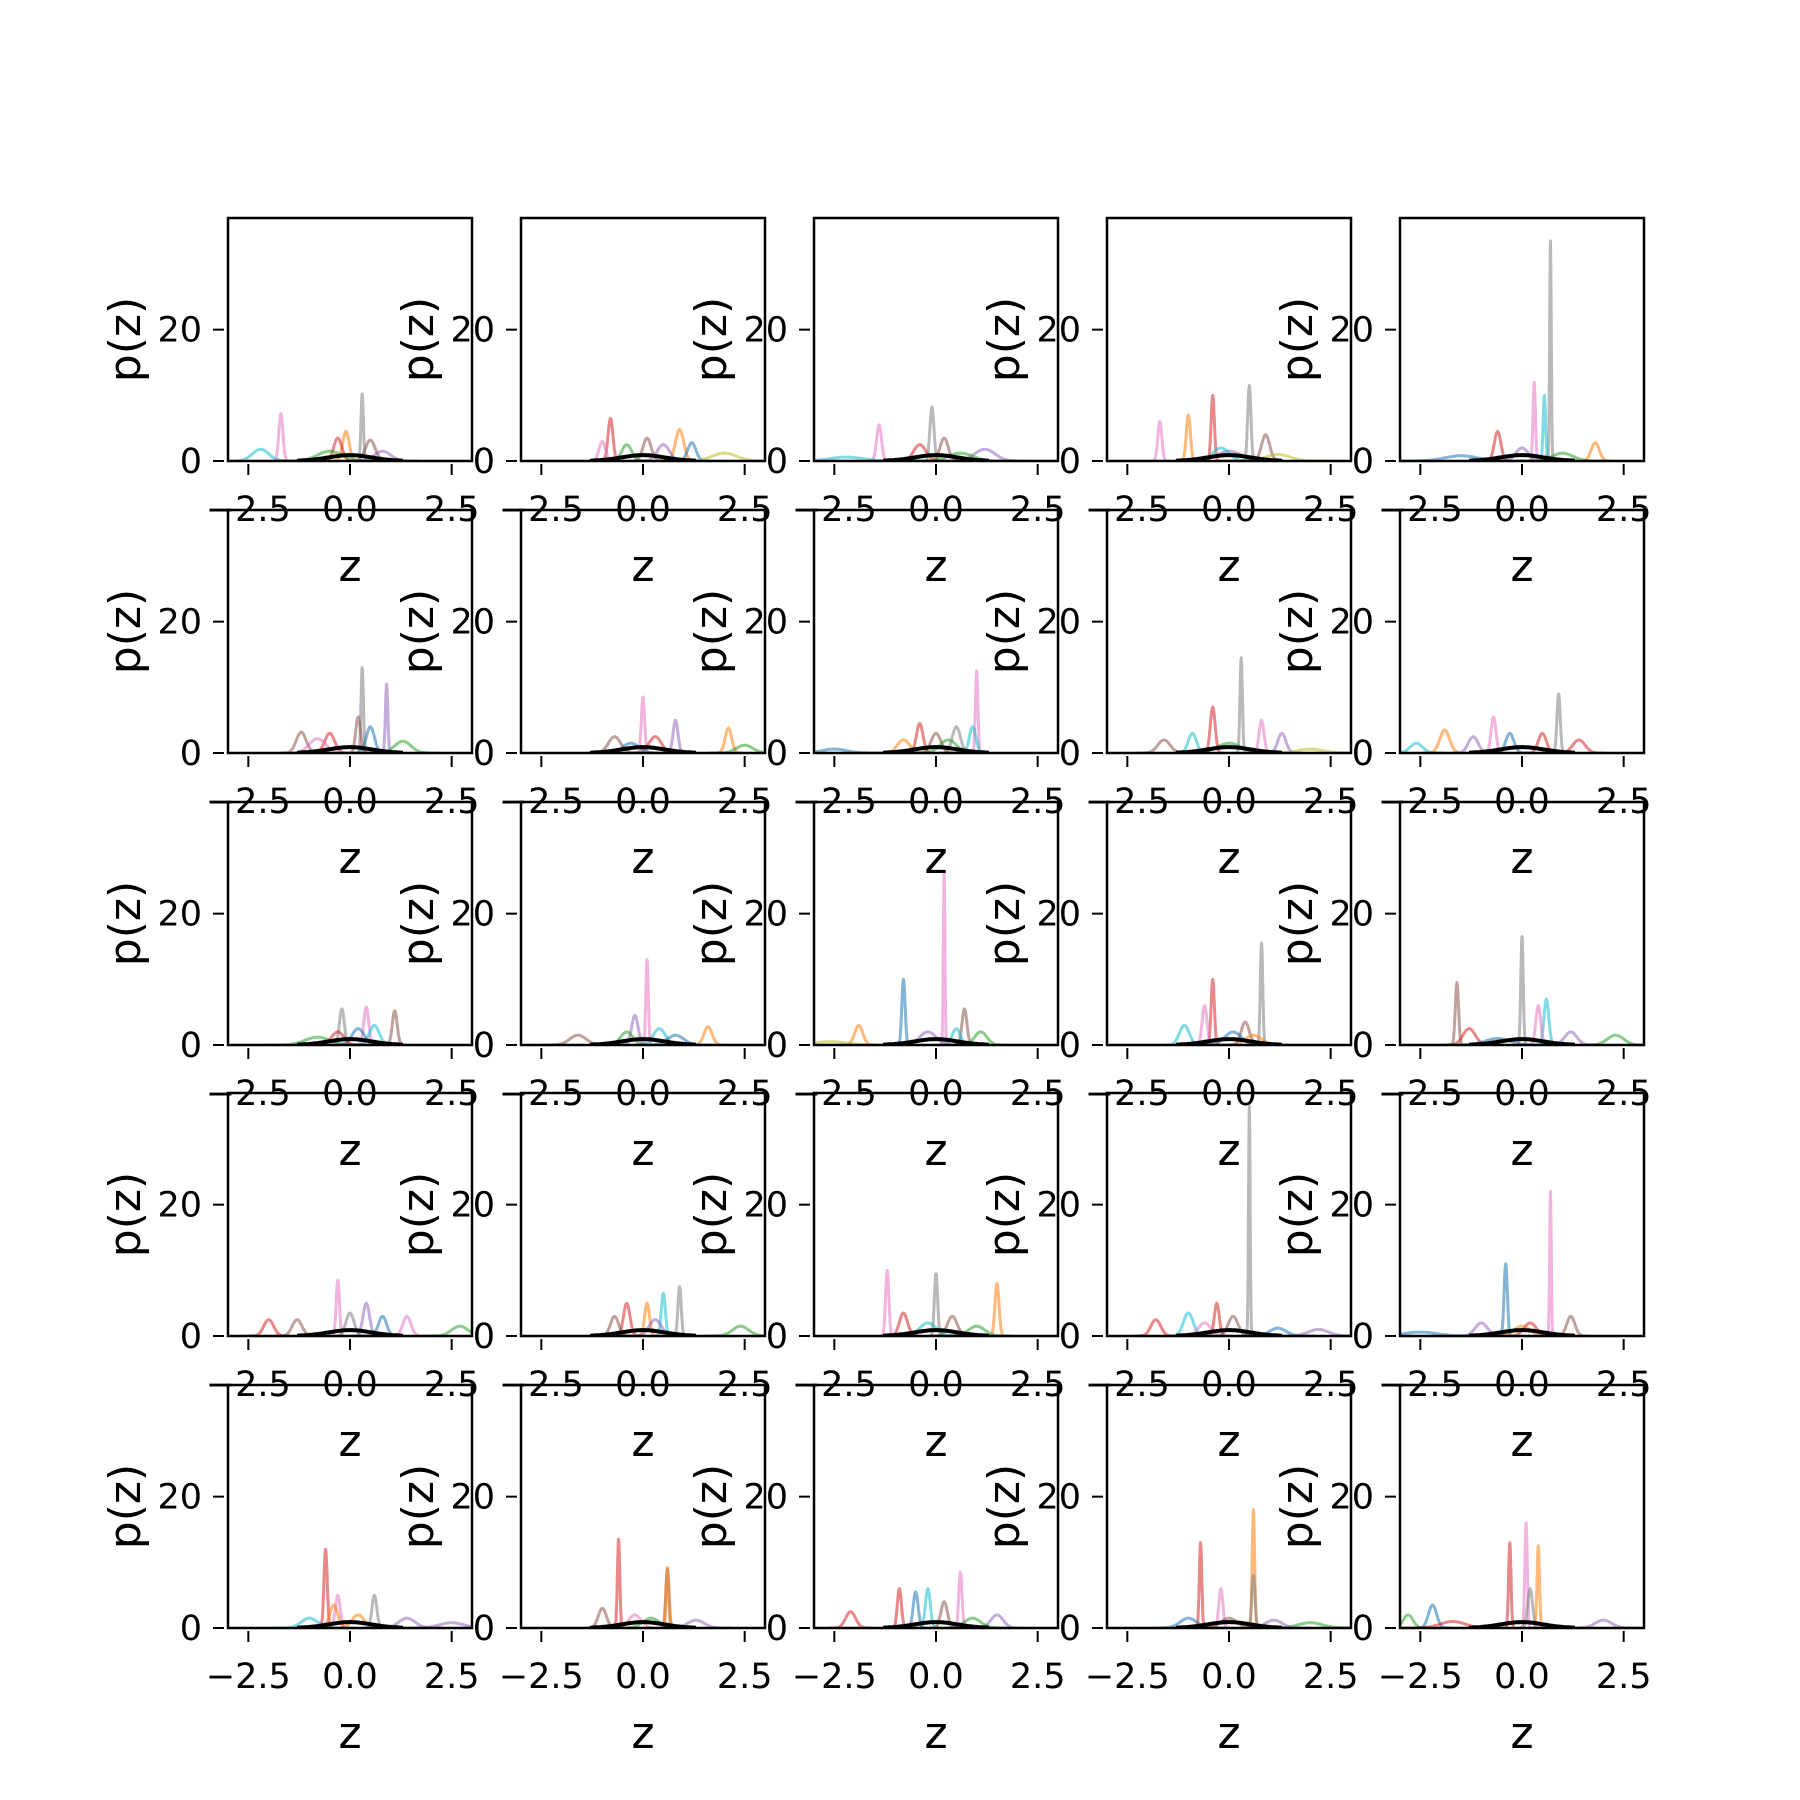 The image size is (1800, 1800). What do you see at coordinates (1462, 404) in the screenshot?
I see `panel-1-5: 020−2.5 0.0 2.5p(z)z` at bounding box center [1462, 404].